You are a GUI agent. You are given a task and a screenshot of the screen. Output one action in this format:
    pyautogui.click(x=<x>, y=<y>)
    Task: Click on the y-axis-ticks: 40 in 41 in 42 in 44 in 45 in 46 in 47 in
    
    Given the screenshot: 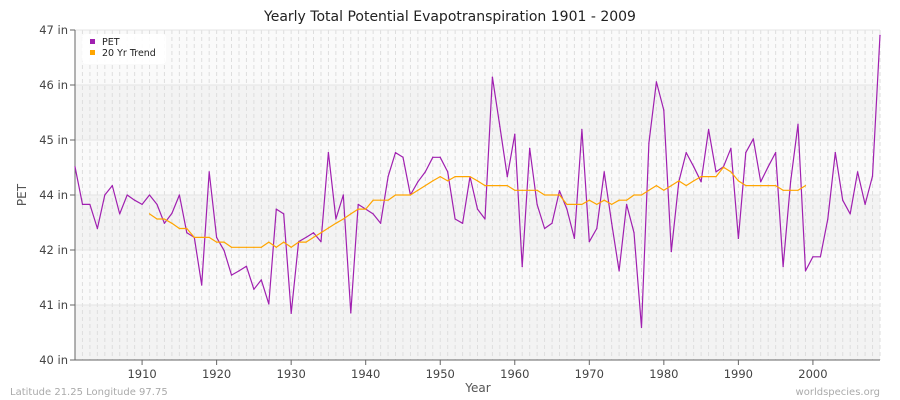 What is the action you would take?
    pyautogui.click(x=57, y=195)
    